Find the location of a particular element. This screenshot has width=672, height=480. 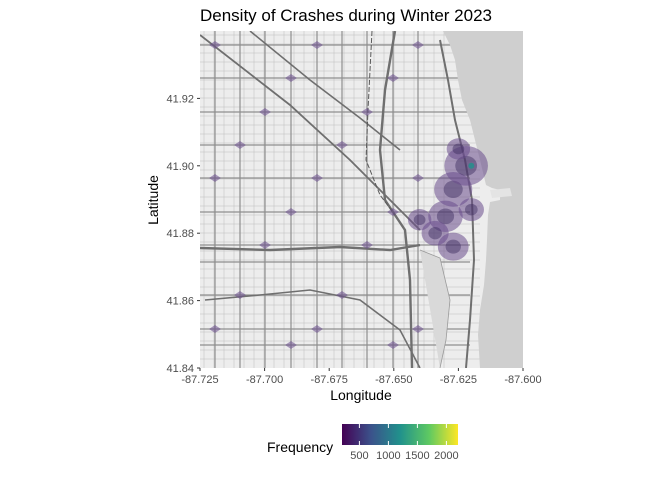

river-rail is located at coordinates (380, 123).